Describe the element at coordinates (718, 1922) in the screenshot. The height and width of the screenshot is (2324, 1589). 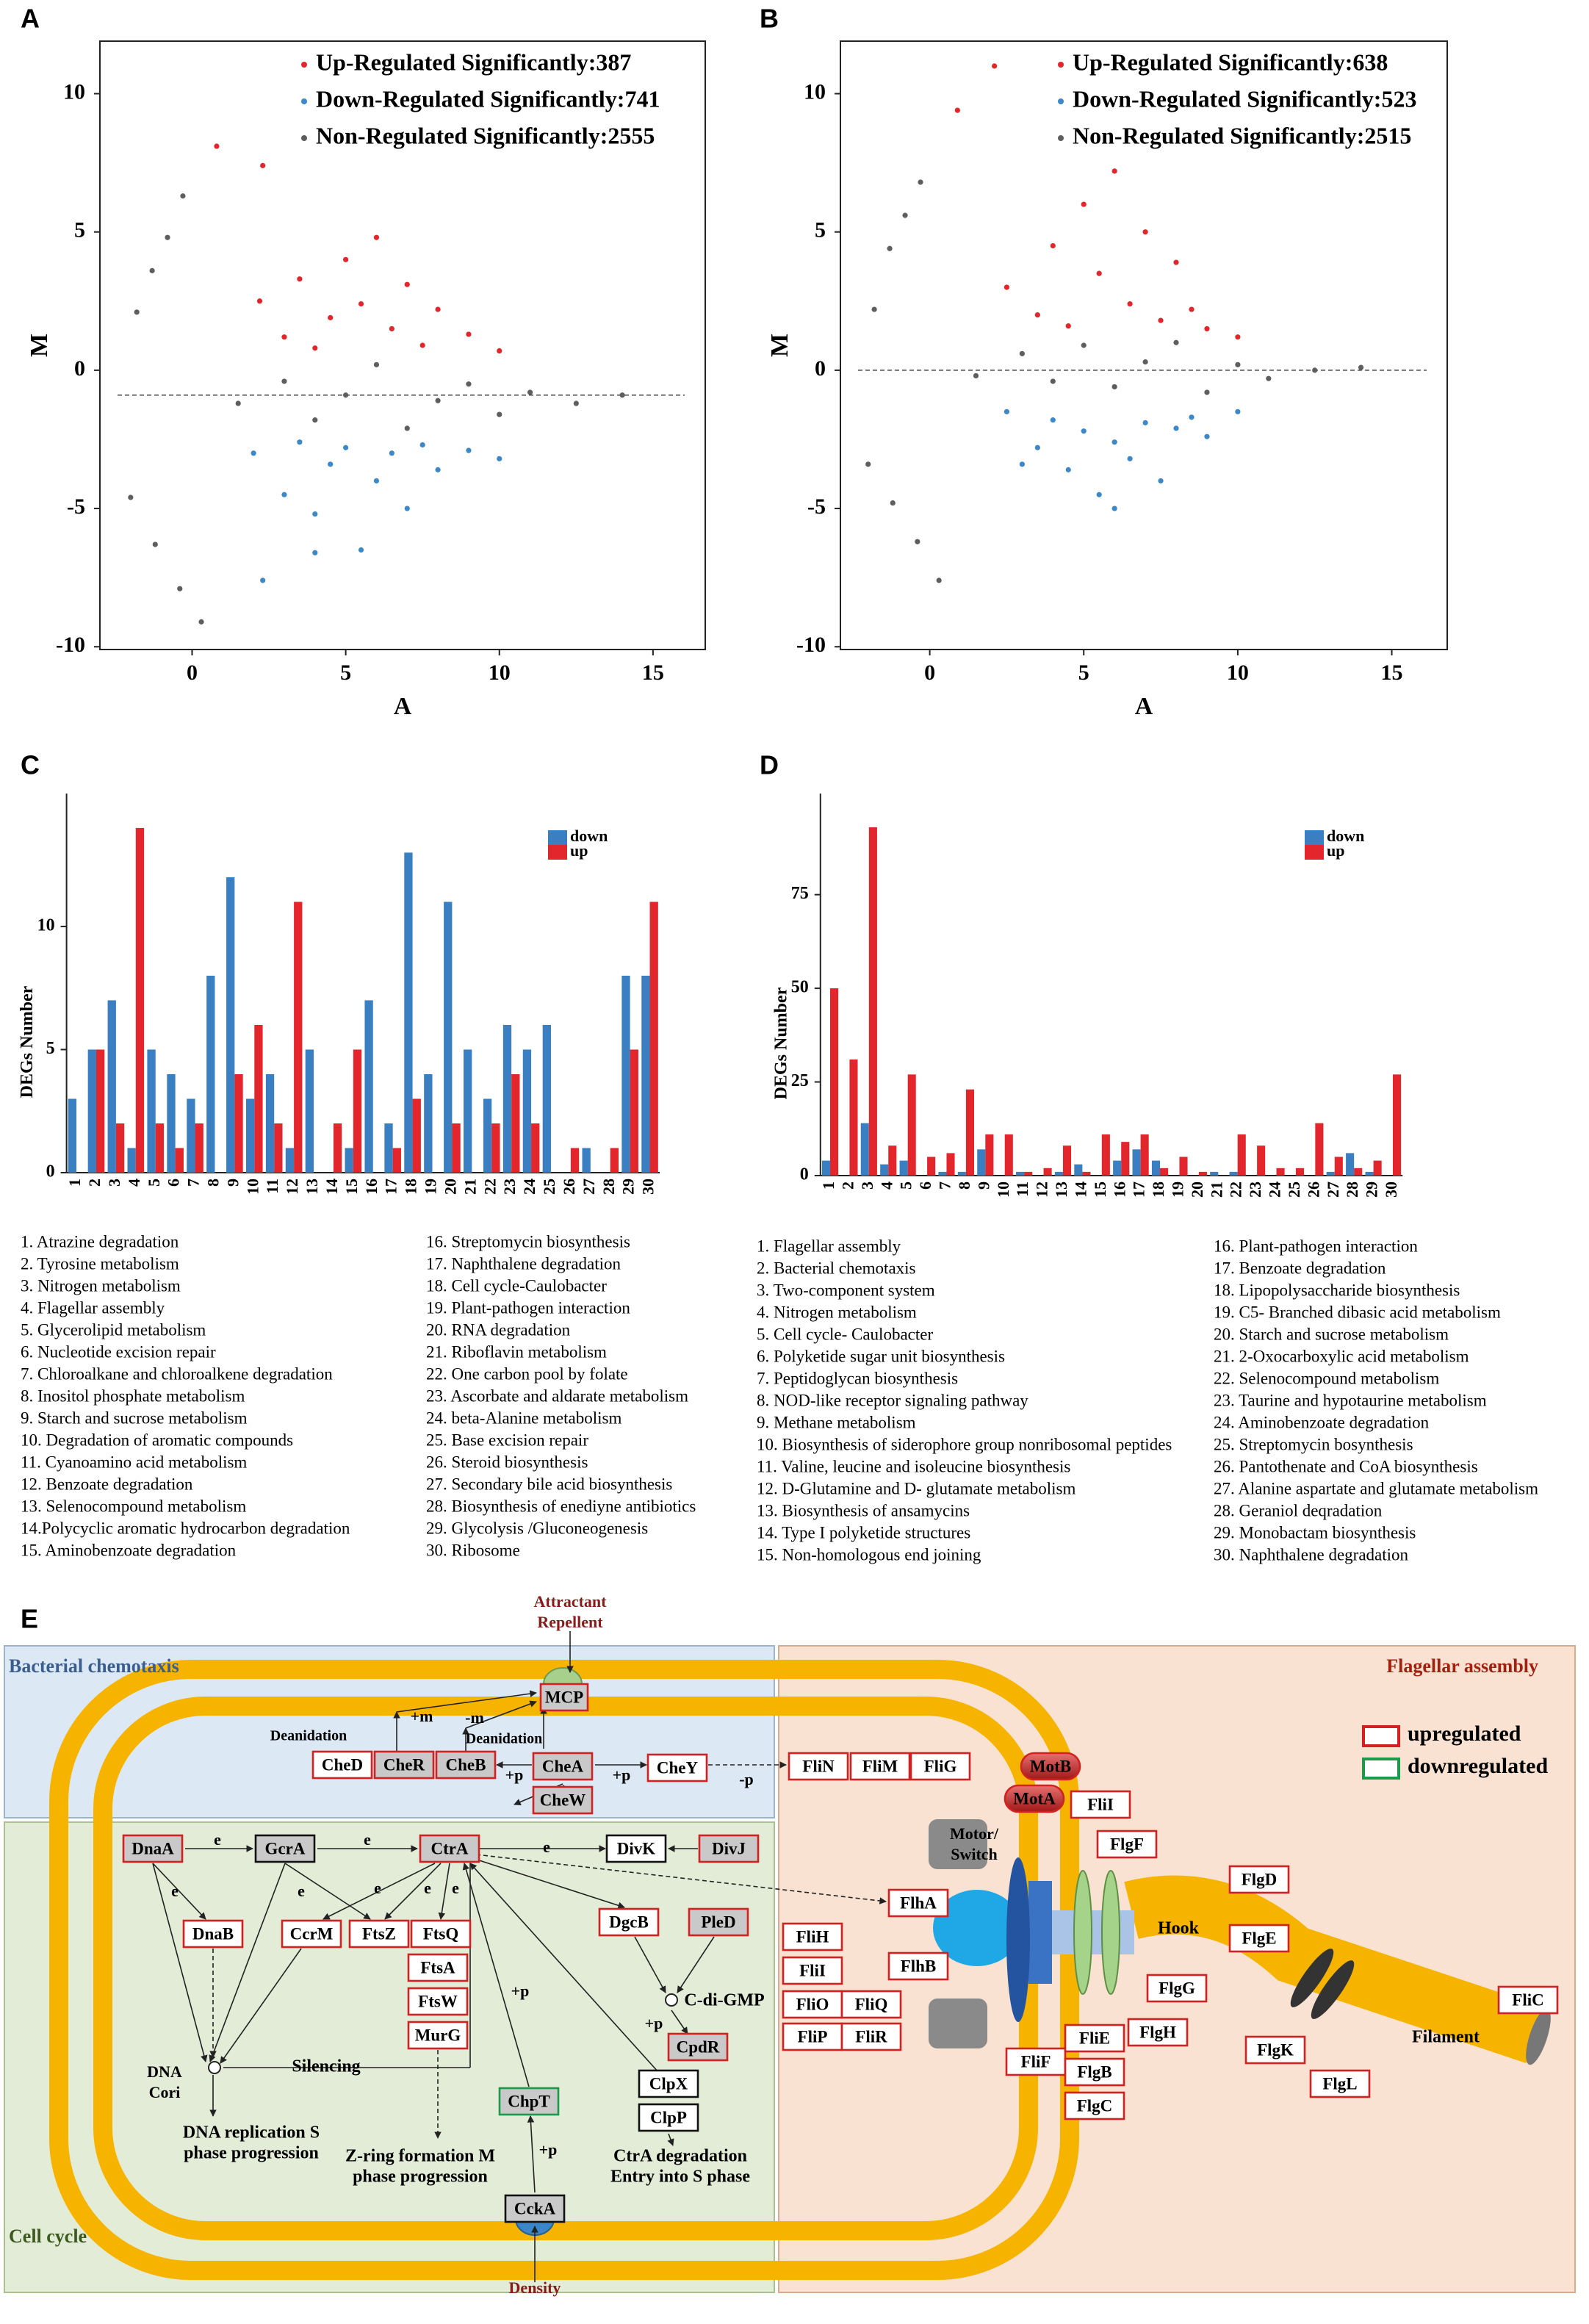
I see `gene-label: PleD` at that location.